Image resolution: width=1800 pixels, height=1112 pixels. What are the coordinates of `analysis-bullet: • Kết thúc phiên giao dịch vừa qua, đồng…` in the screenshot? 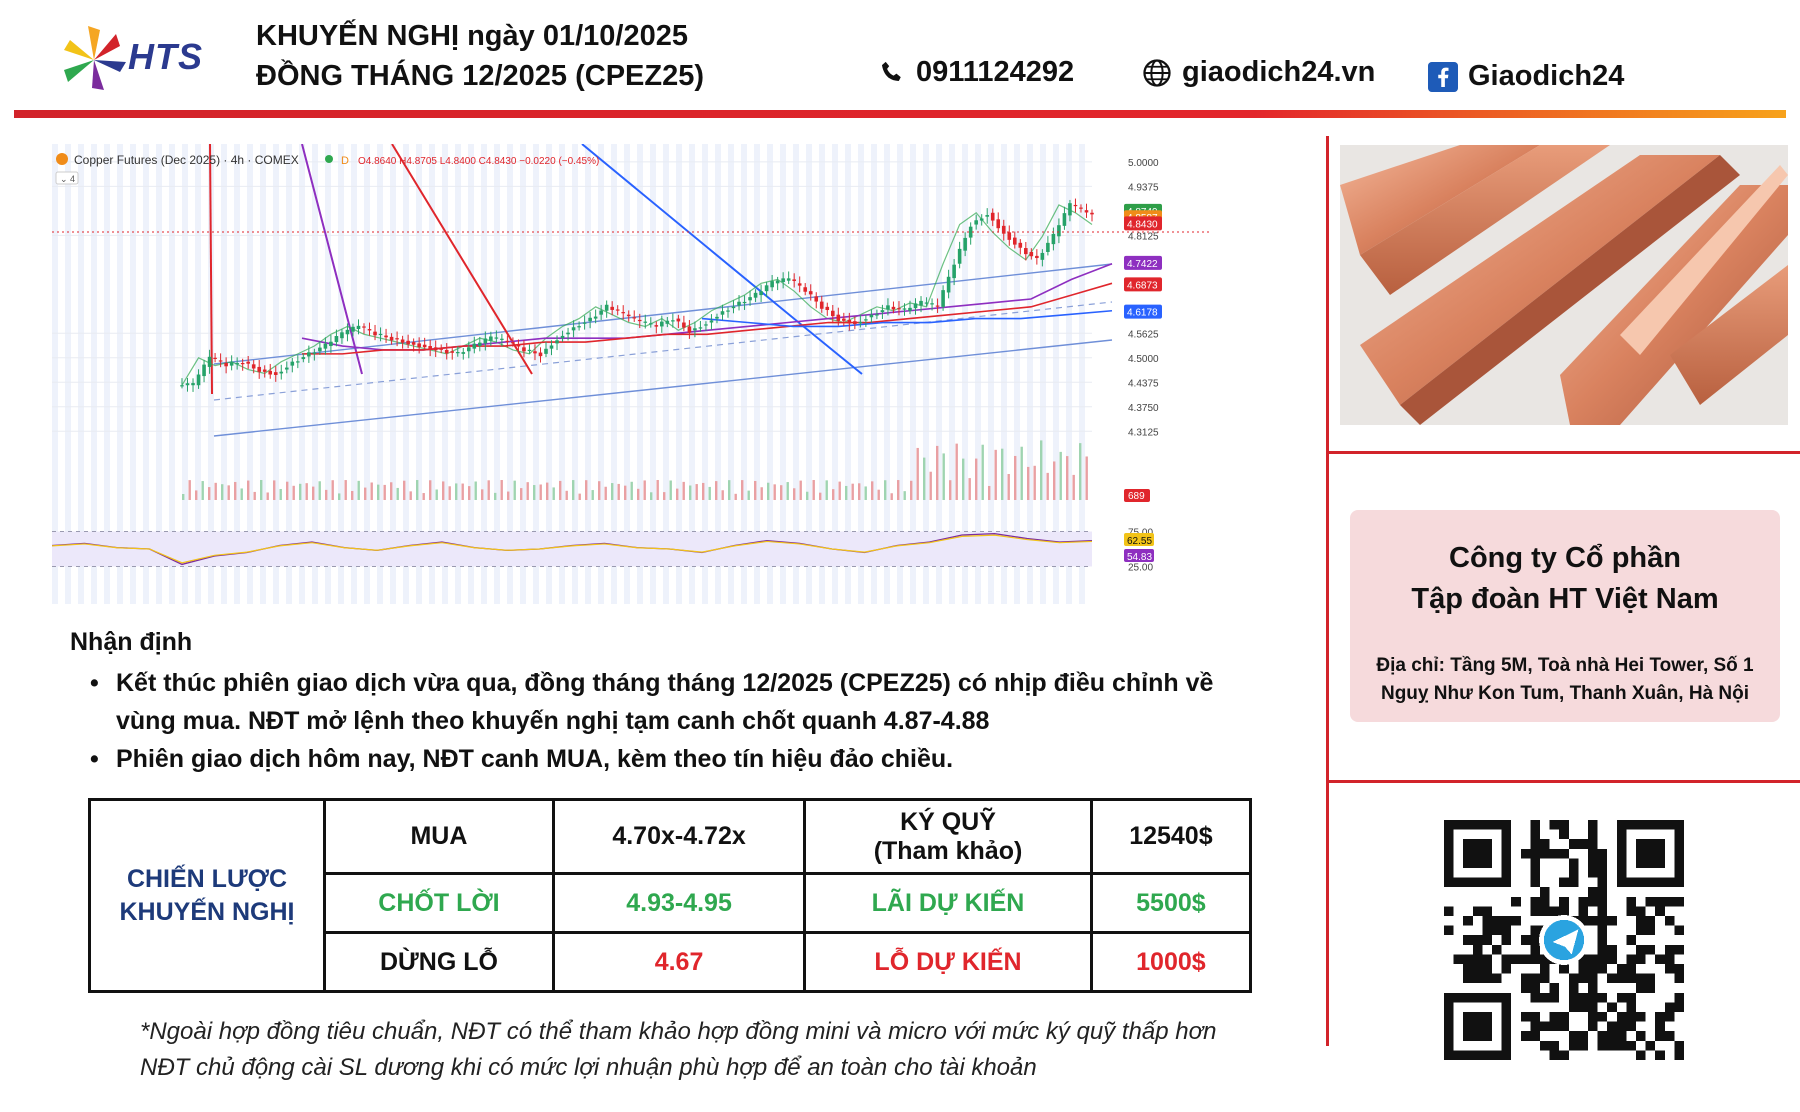 It's located at (695, 702).